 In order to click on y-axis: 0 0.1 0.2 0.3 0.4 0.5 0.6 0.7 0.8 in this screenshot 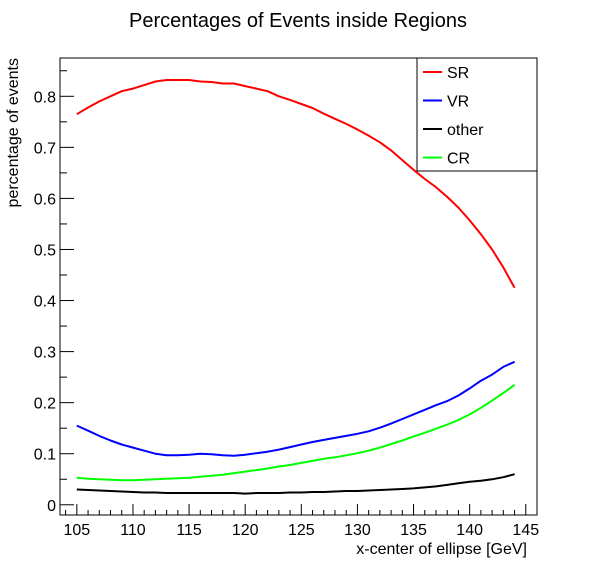, I will do `click(54, 292)`.